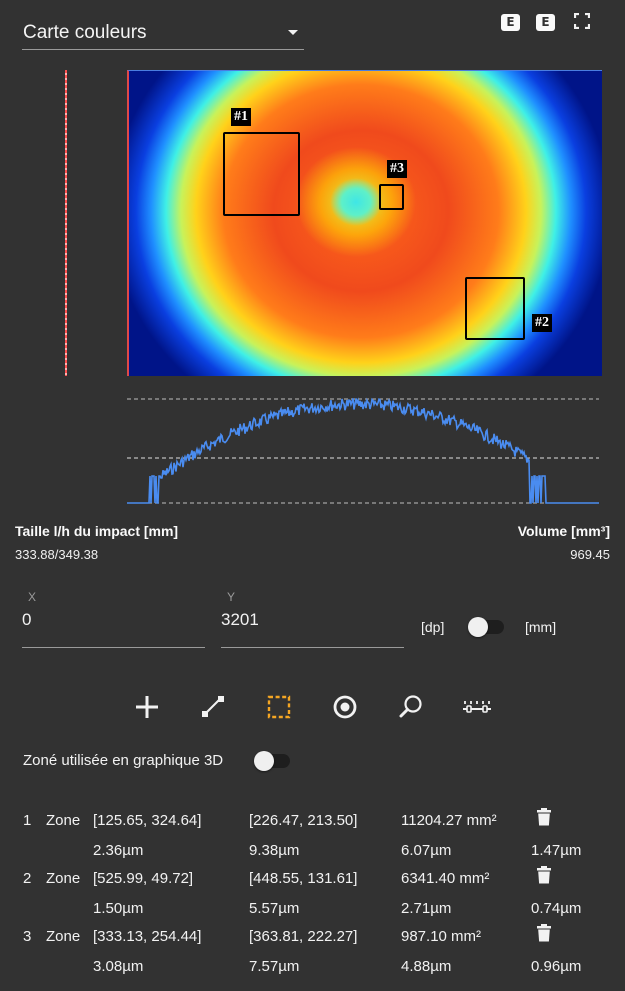 The image size is (625, 991). Describe the element at coordinates (27, 936) in the screenshot. I see `zone-index: 3` at that location.